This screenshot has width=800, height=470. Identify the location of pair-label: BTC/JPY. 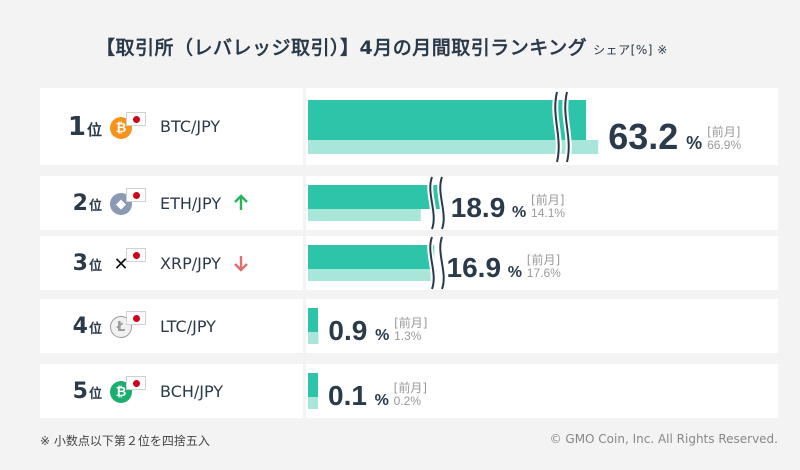
(190, 126).